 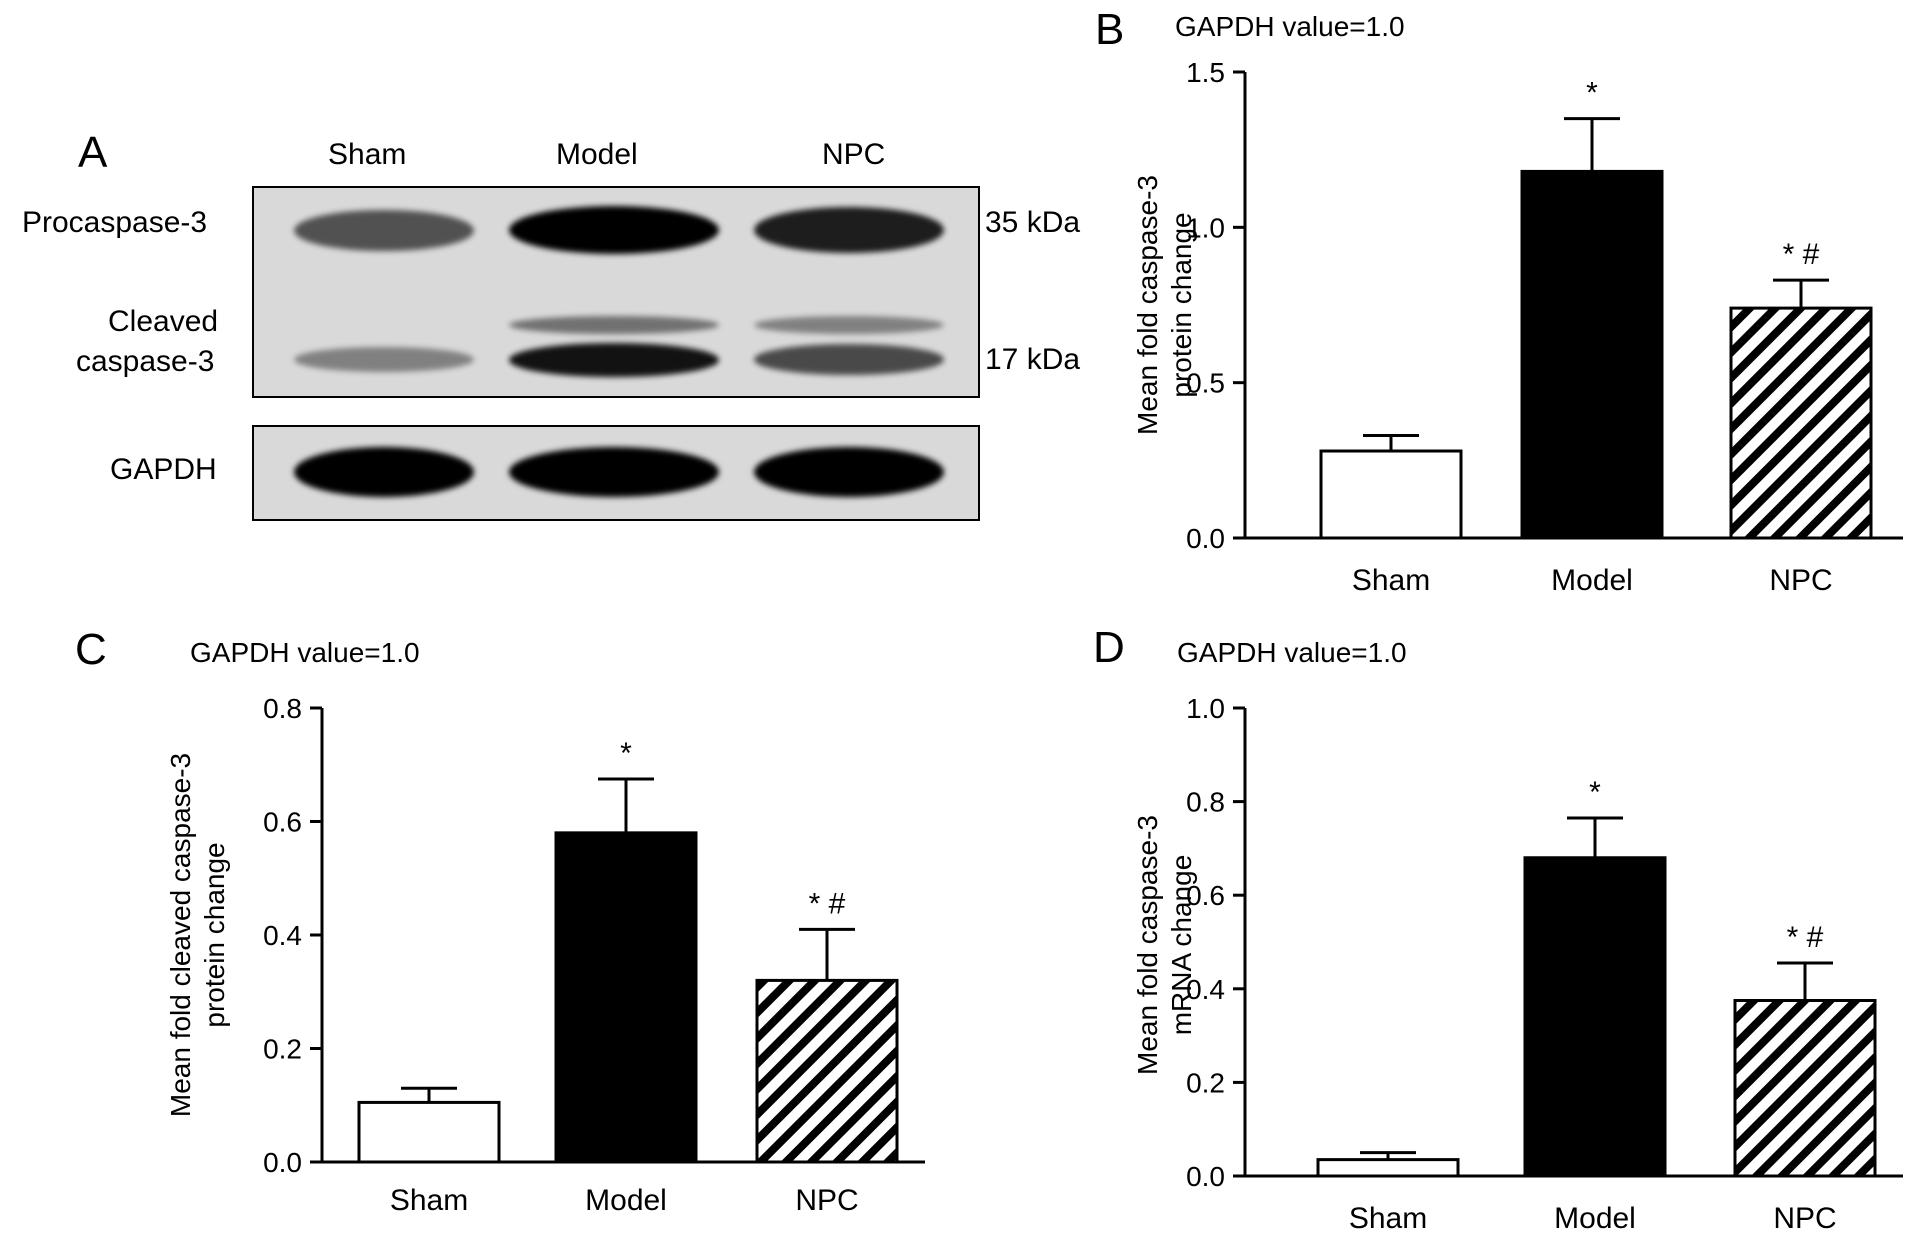 I want to click on blot-membrane-caspase, so click(x=616, y=292).